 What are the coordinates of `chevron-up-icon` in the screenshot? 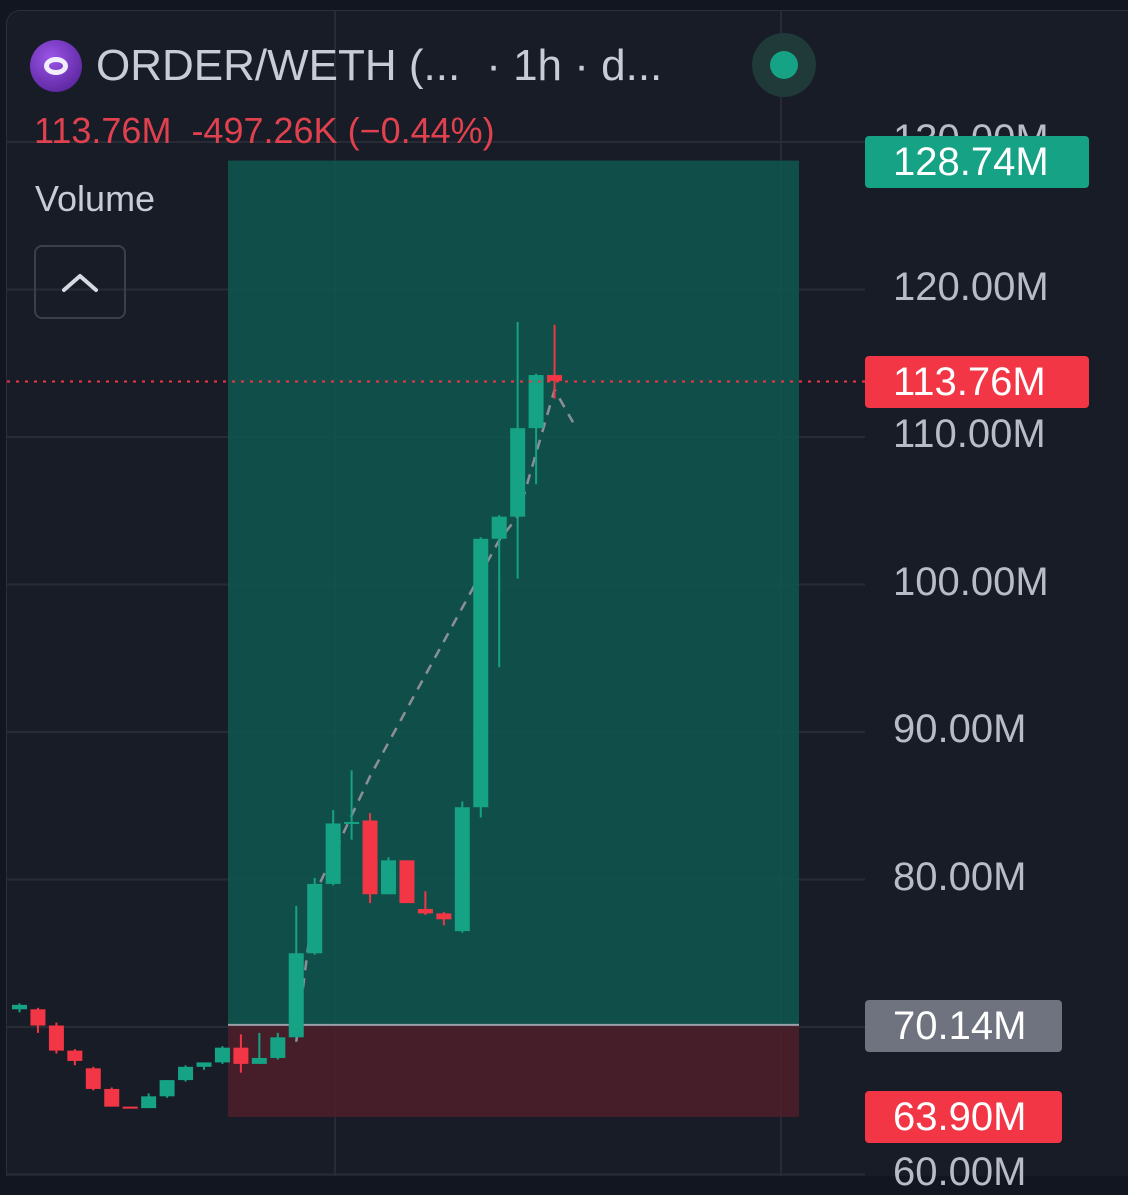 It's located at (80, 283).